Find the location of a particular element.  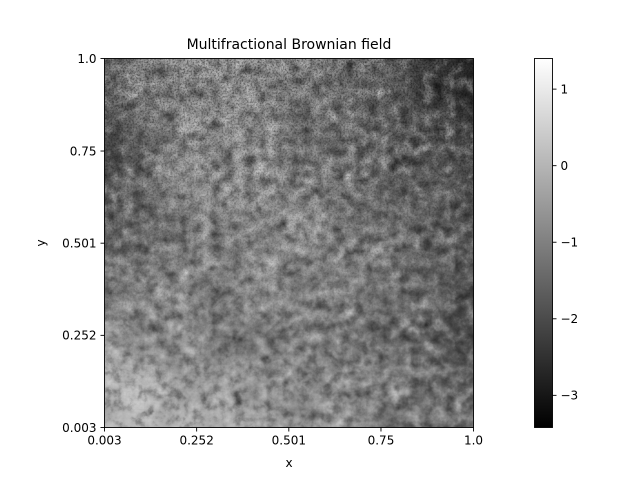

colorbar-tick-label: 0 is located at coordinates (565, 166).